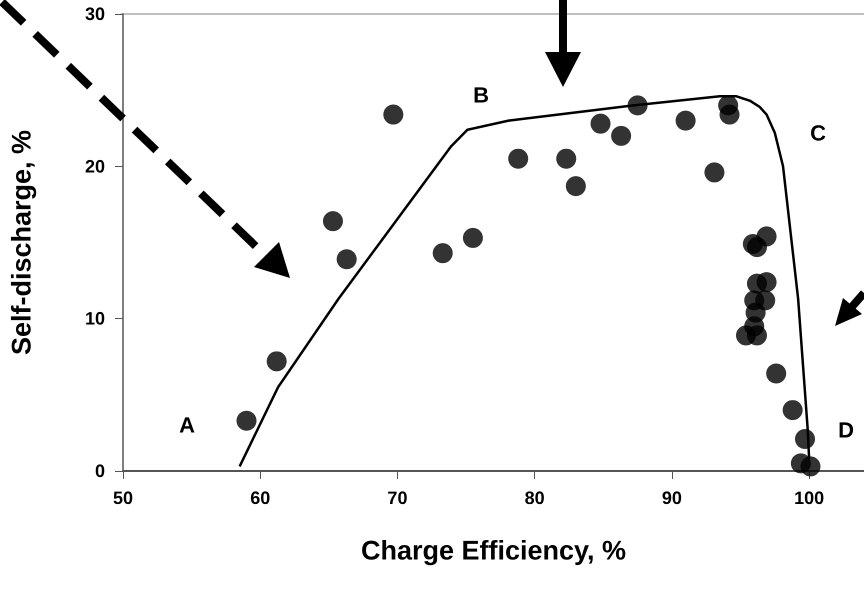  I want to click on annotation: B, so click(481, 95).